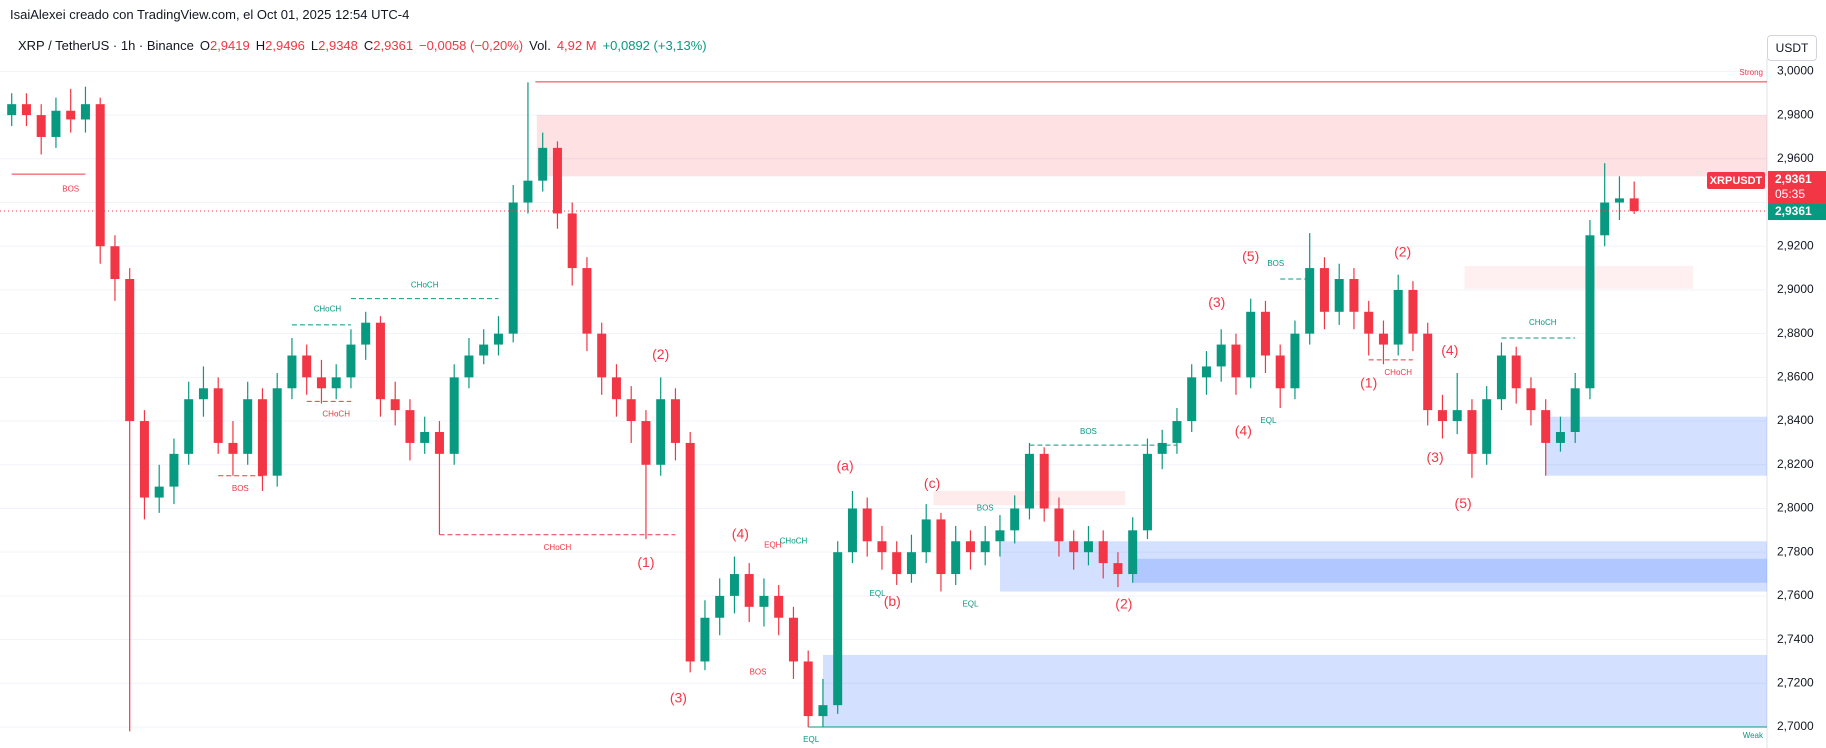  I want to click on y-tick-label: 2,7200, so click(1795, 682).